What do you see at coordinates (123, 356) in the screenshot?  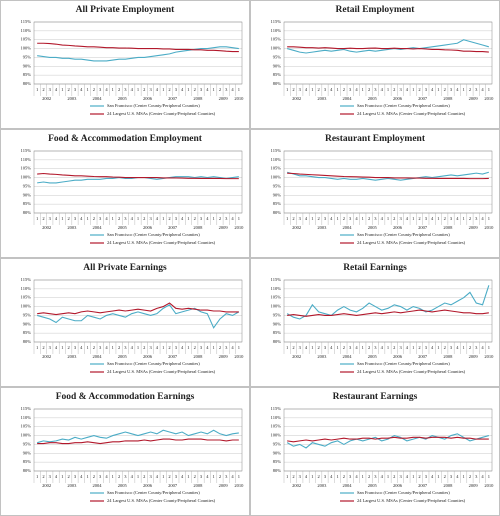 I see `x-group-label: 2005` at bounding box center [123, 356].